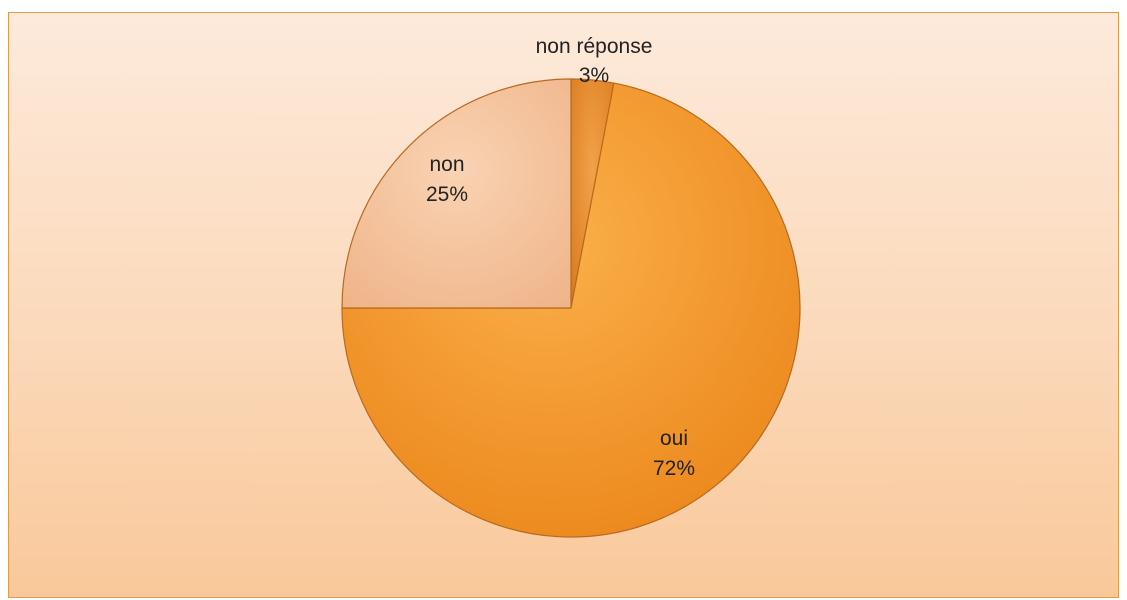  I want to click on slice-label-oui: oui, so click(674, 438).